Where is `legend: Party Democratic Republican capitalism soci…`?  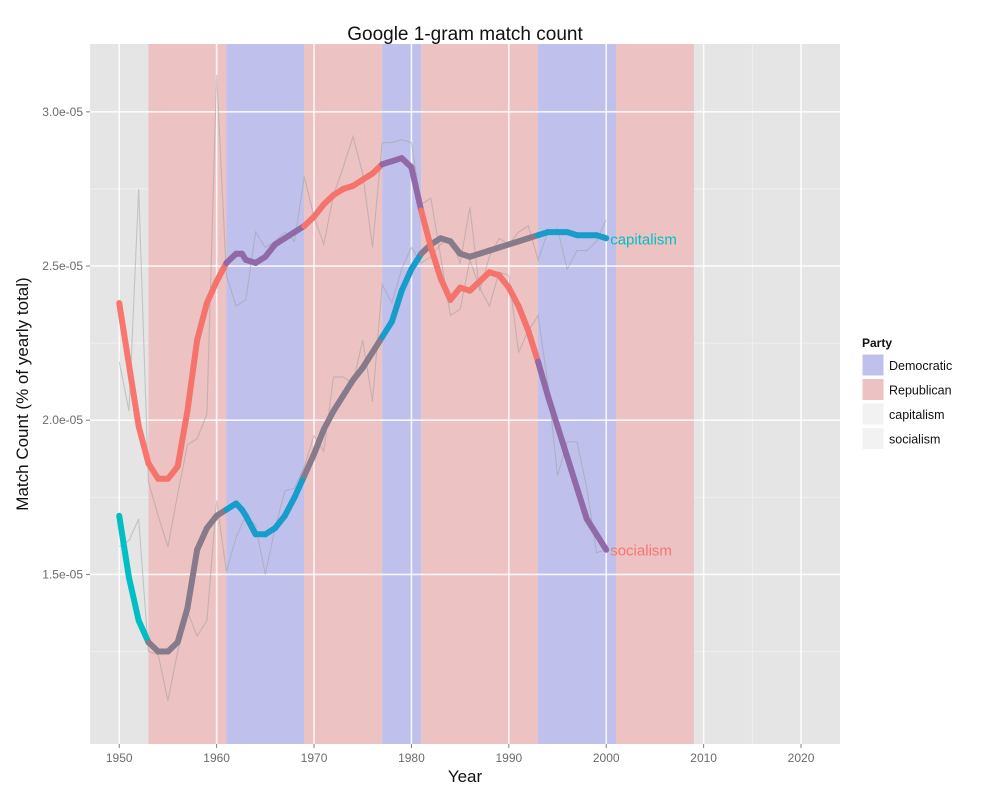 legend: Party Democratic Republican capitalism soci… is located at coordinates (906, 393).